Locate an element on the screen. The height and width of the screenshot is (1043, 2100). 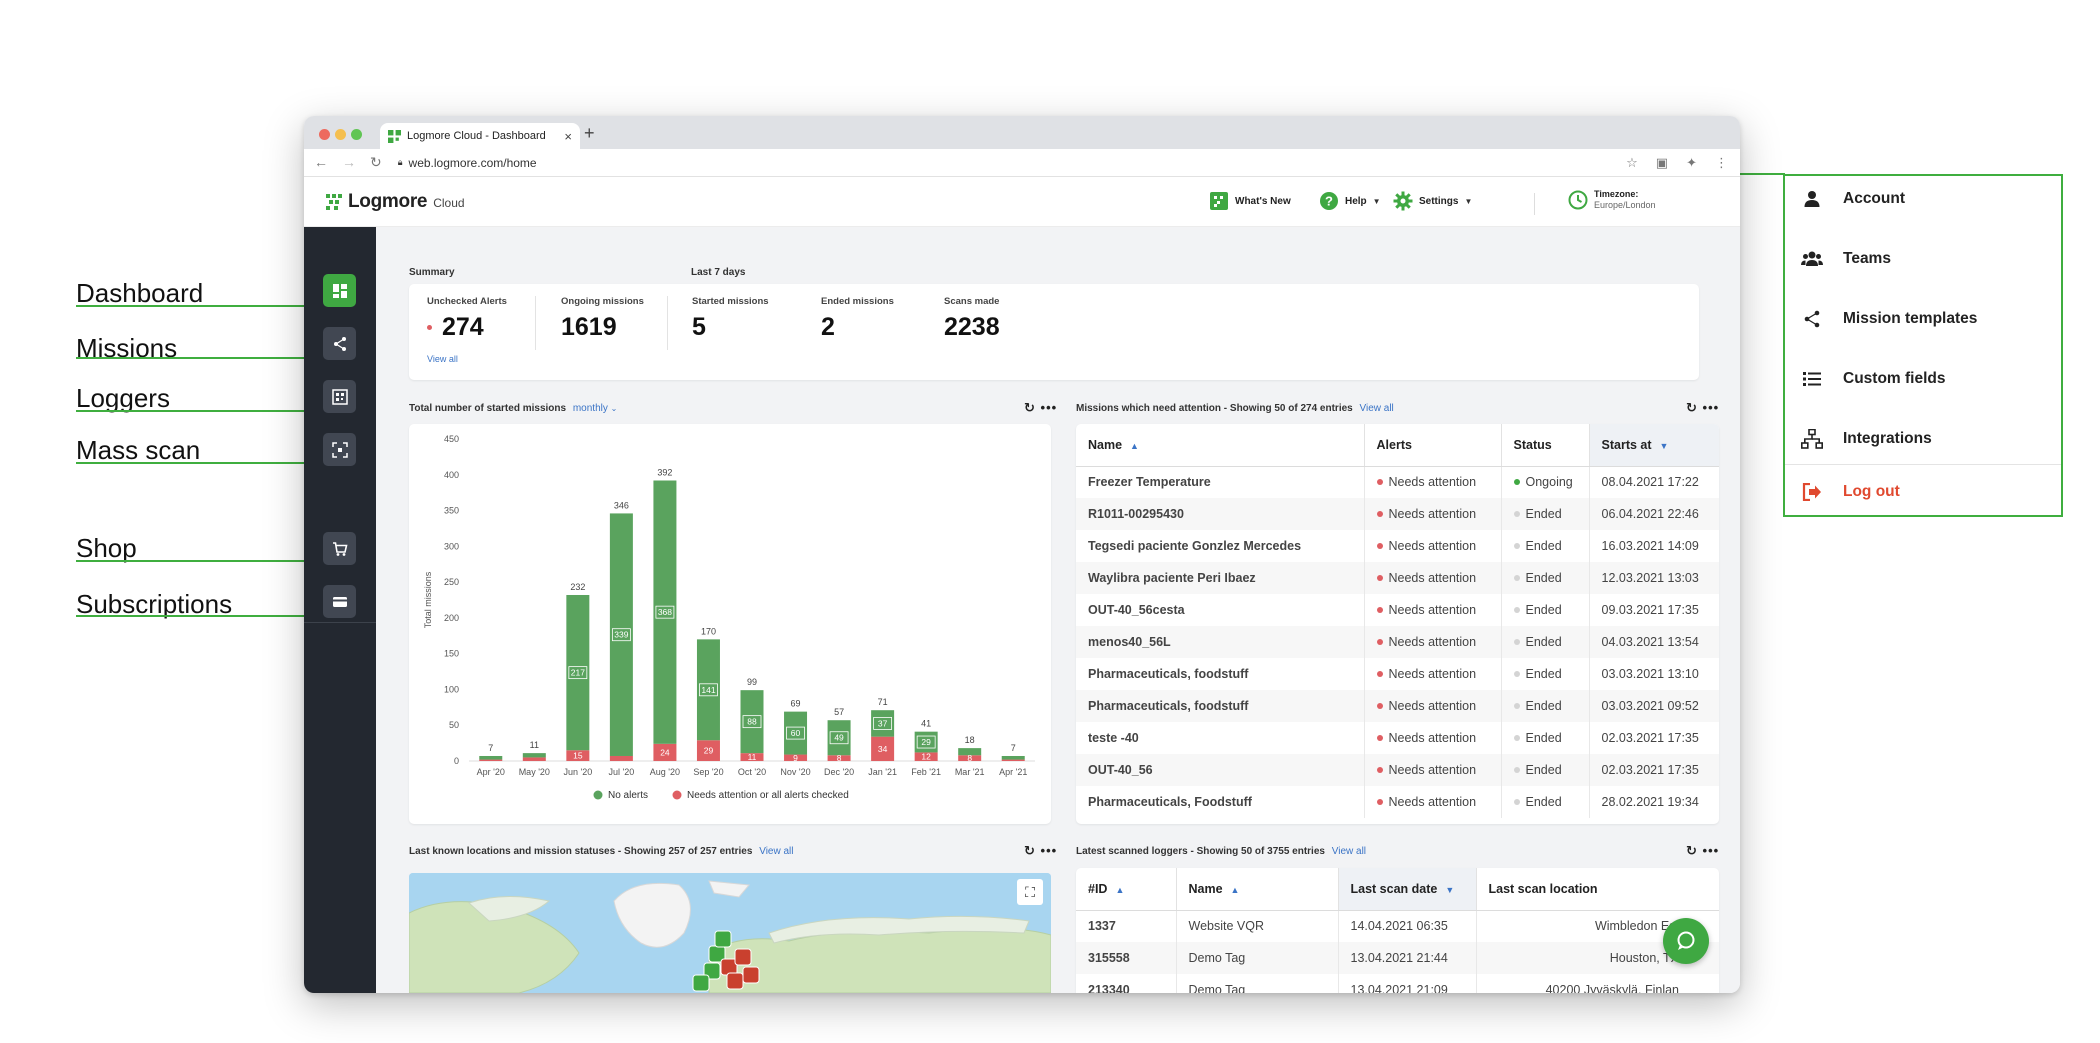
back-icon: ← is located at coordinates (321, 162).